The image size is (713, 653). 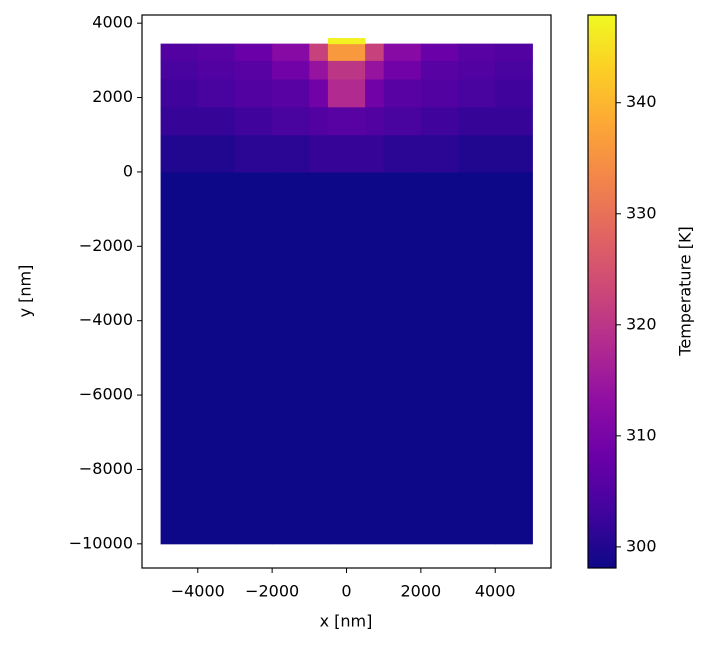 I want to click on colorbar-tick-label: 320, so click(x=641, y=323).